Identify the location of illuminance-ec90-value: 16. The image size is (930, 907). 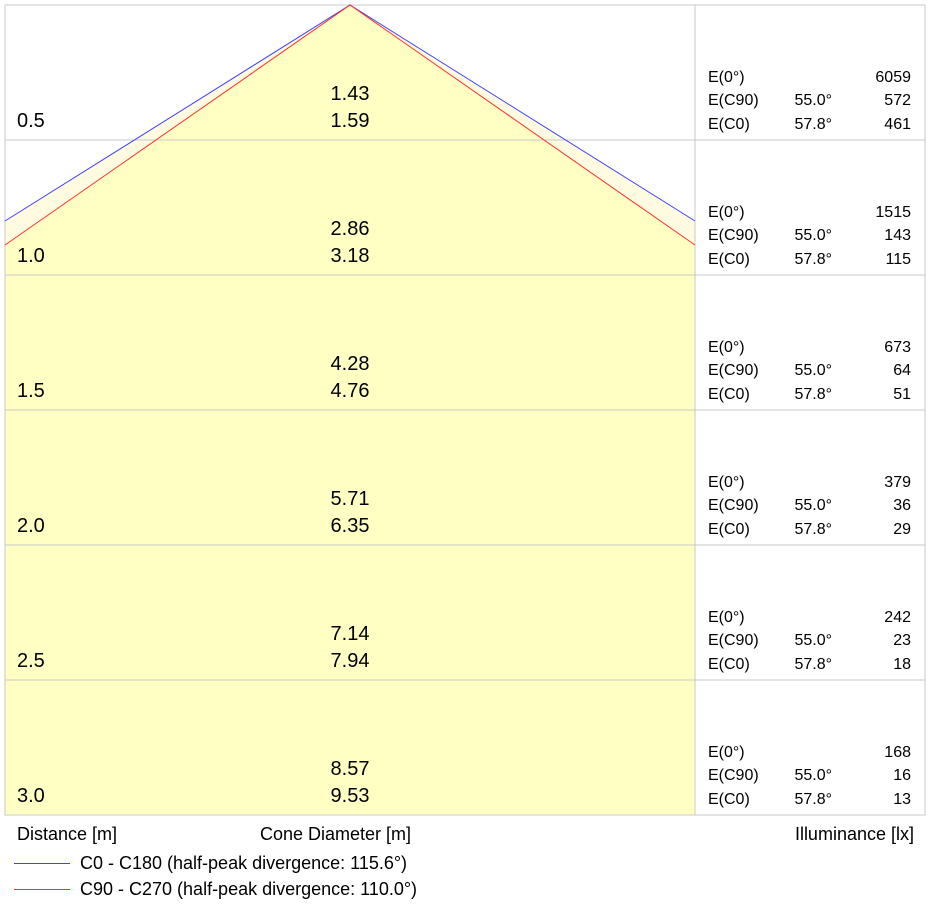
(902, 775).